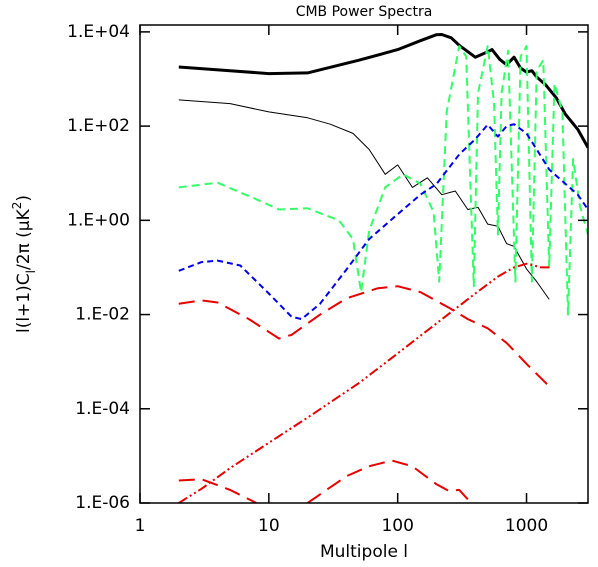 Image resolution: width=598 pixels, height=567 pixels. Describe the element at coordinates (17, 206) in the screenshot. I see `y-axis-label-part: 2` at that location.